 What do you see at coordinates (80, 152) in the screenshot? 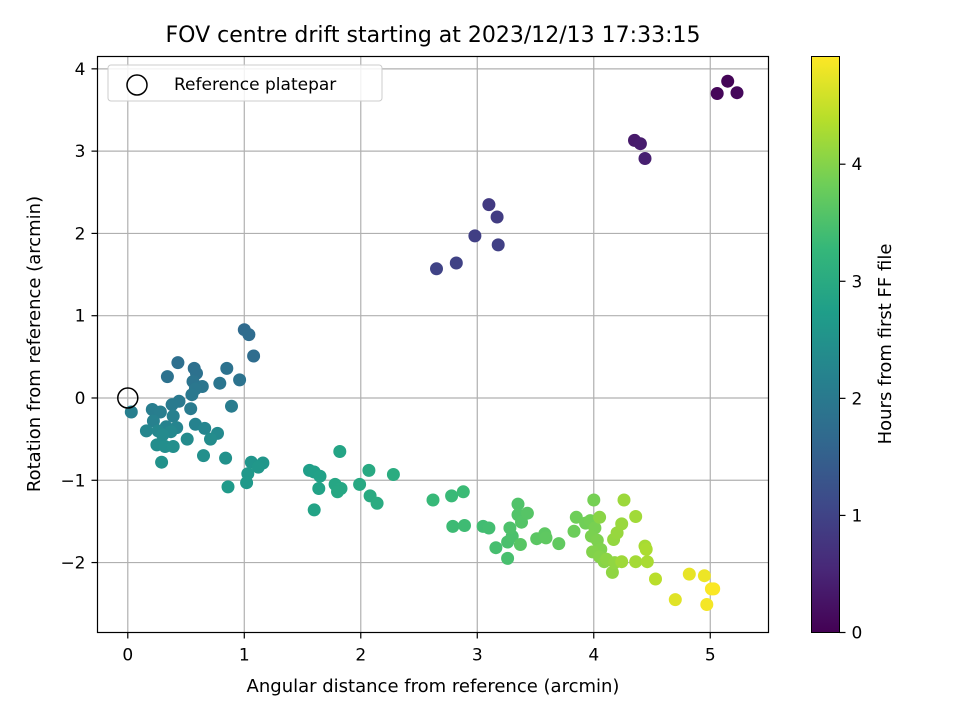
I see `y-tick-label: 3` at bounding box center [80, 152].